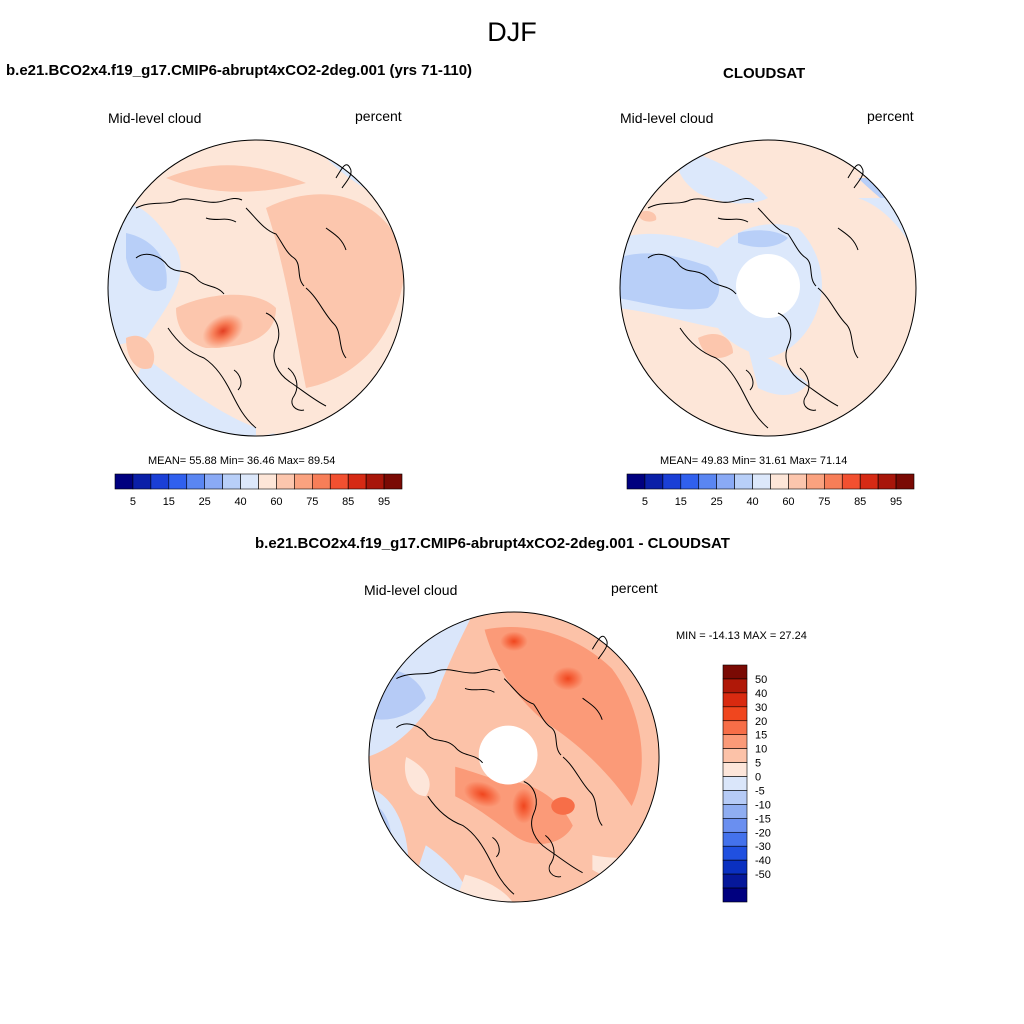 Image resolution: width=1024 pixels, height=1024 pixels. I want to click on panel-2-colorbar-tick-label: 25, so click(717, 502).